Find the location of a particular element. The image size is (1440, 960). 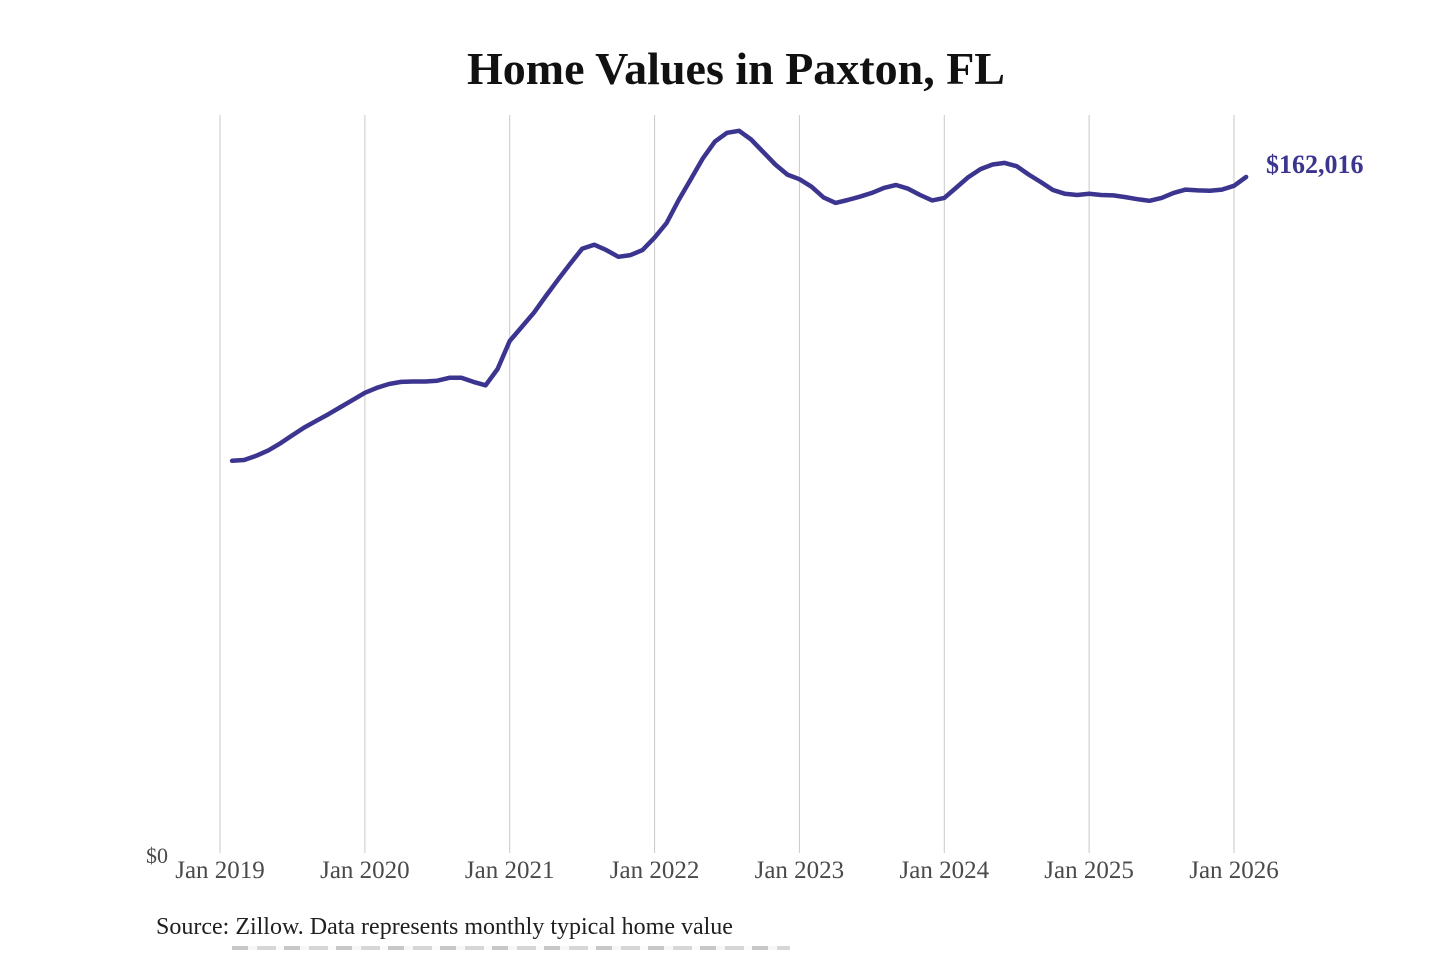

cutoff-content-strip is located at coordinates (511, 948).